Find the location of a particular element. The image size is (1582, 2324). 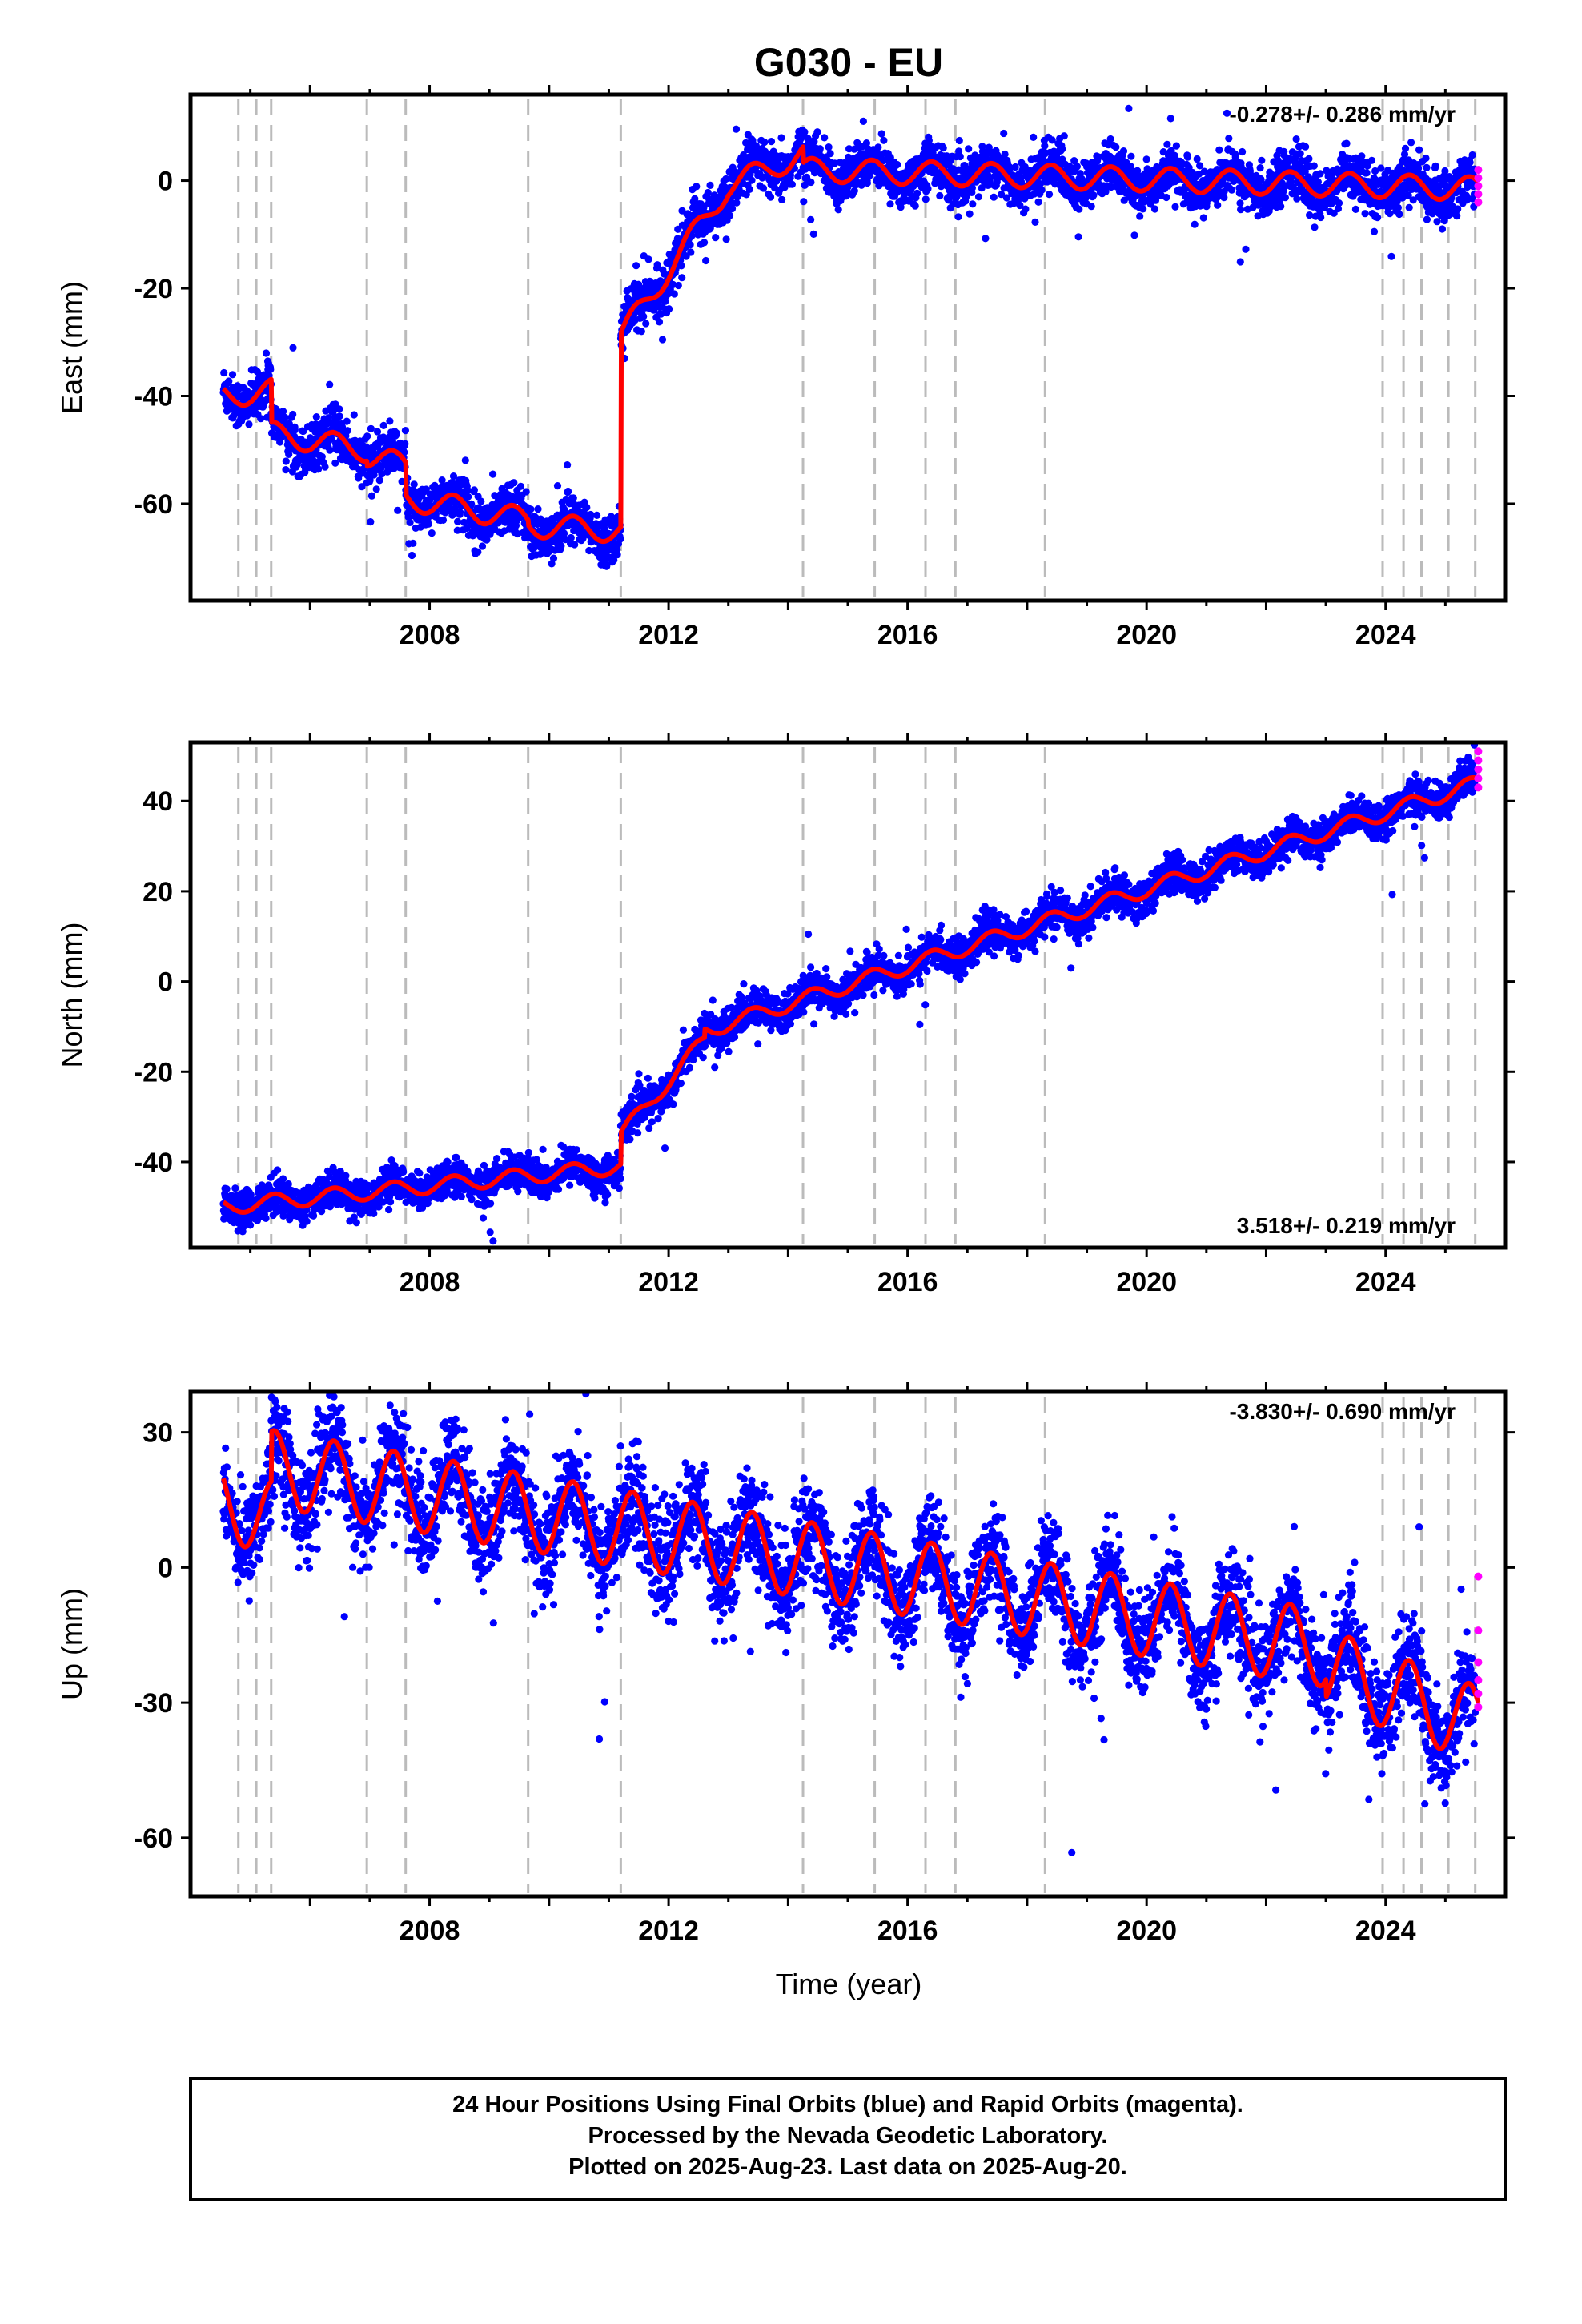

x-tick-label: 2008 is located at coordinates (430, 635).